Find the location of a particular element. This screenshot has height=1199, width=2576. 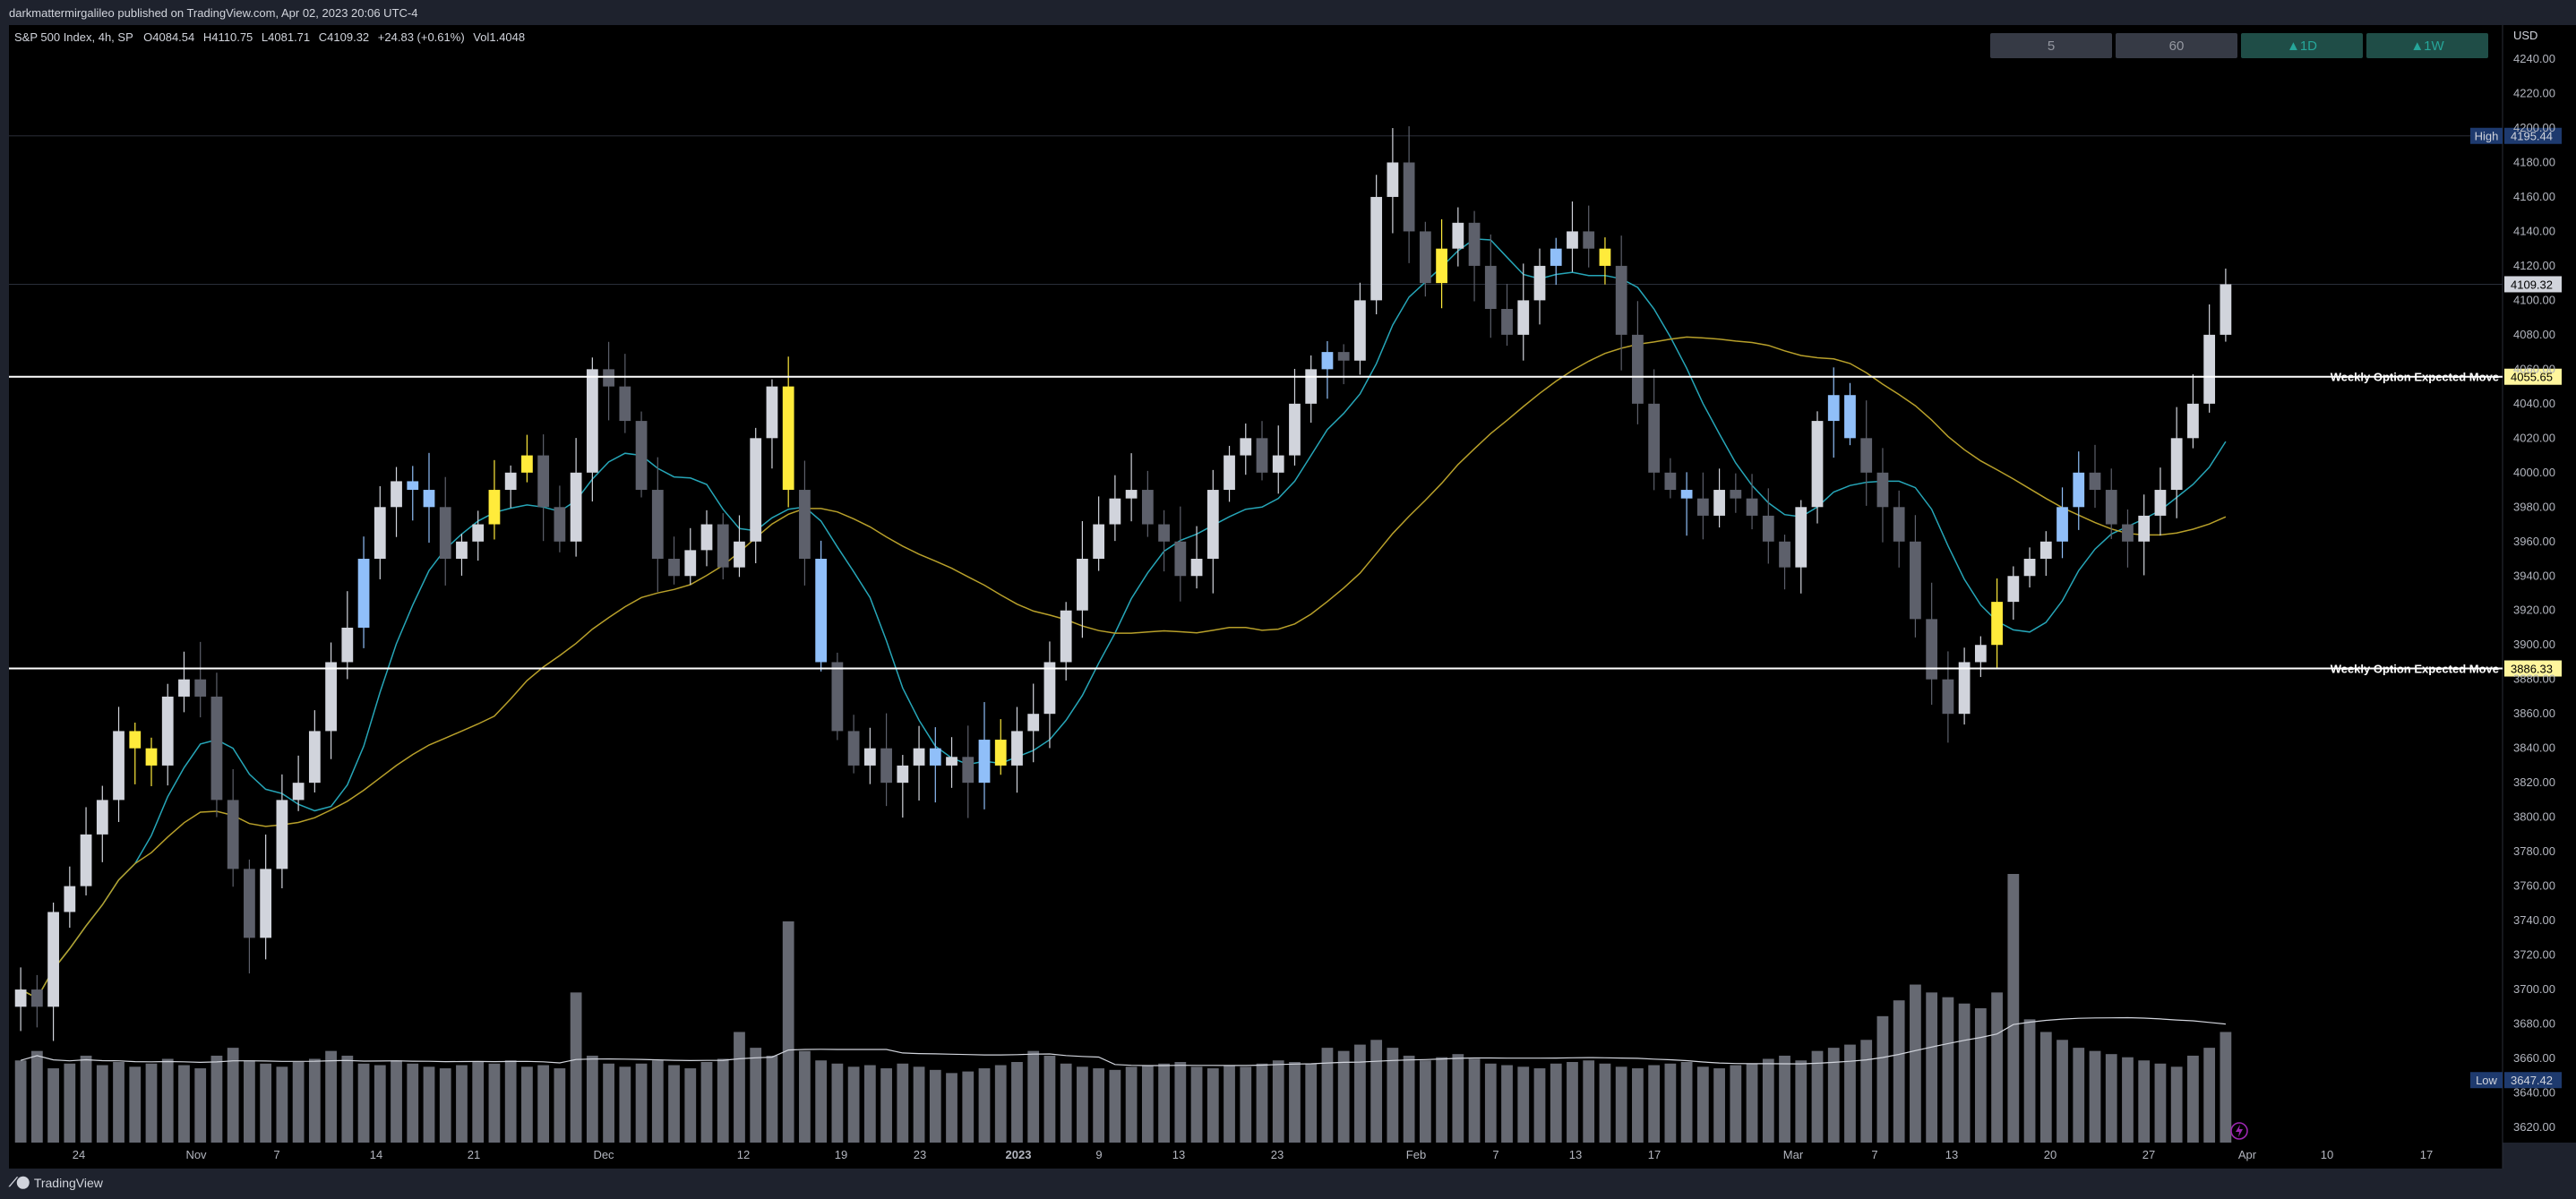

y-tick-label: 3760.00 is located at coordinates (2534, 886).